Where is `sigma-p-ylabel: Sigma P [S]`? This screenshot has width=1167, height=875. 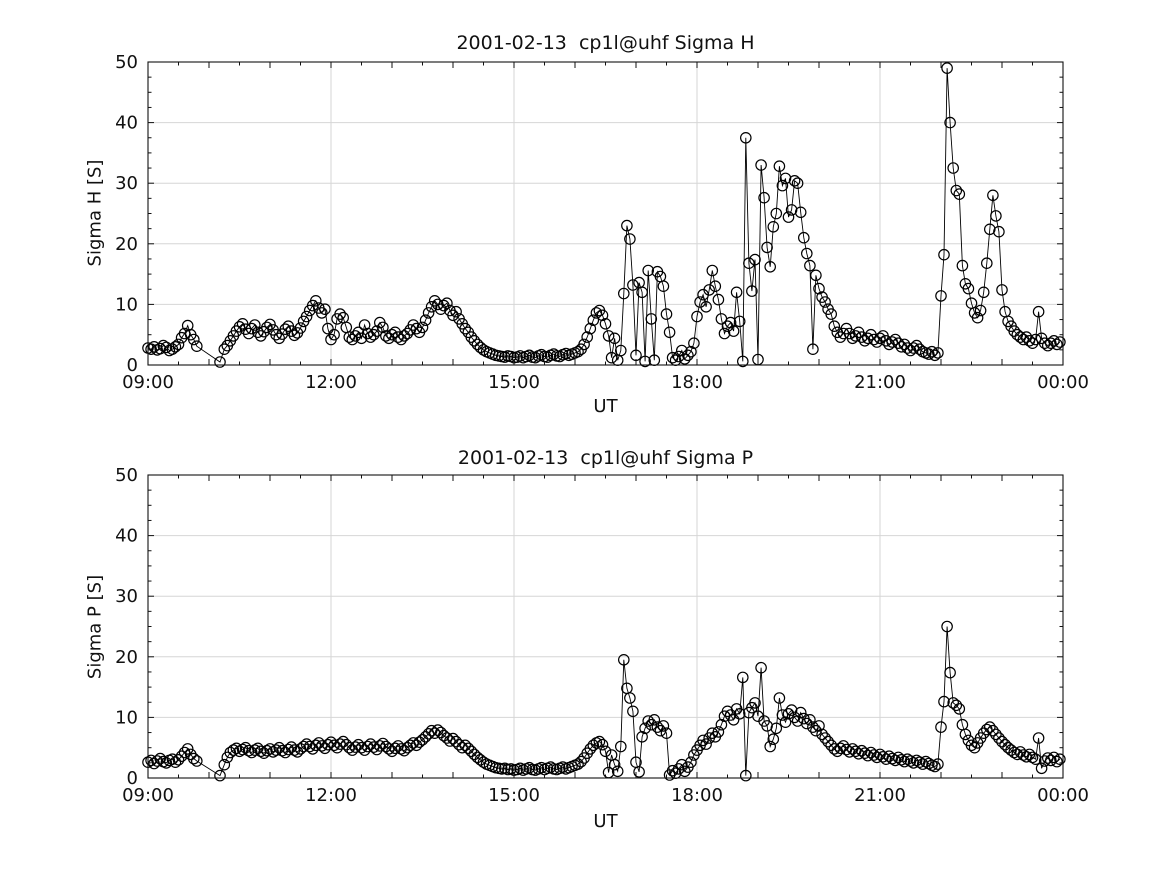 sigma-p-ylabel: Sigma P [S] is located at coordinates (95, 627).